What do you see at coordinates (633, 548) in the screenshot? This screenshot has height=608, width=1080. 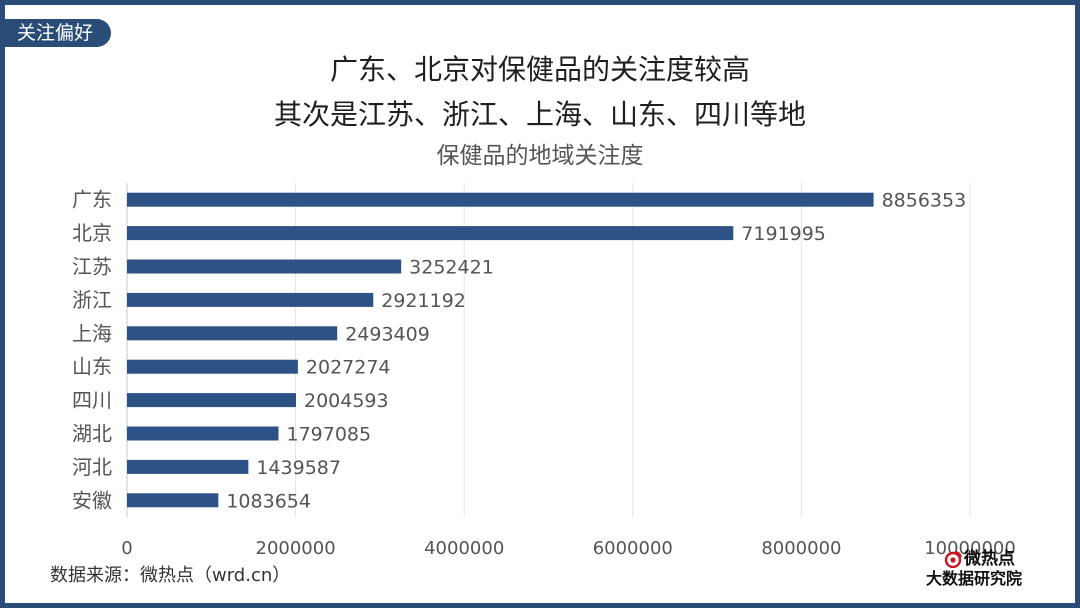 I see `x-tick-label: 6000000` at bounding box center [633, 548].